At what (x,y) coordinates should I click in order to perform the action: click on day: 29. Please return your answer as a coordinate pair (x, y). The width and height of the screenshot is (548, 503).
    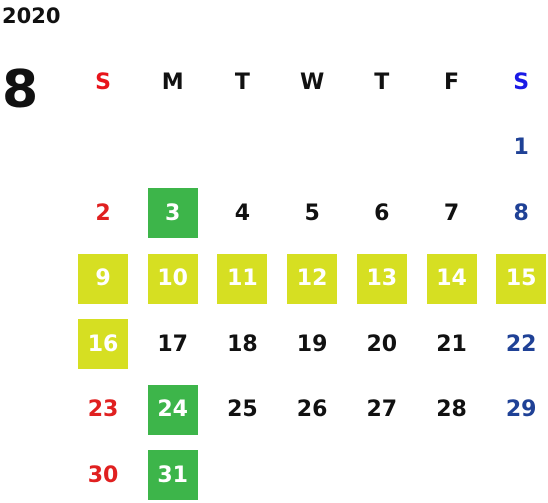
    Looking at the image, I should click on (521, 409).